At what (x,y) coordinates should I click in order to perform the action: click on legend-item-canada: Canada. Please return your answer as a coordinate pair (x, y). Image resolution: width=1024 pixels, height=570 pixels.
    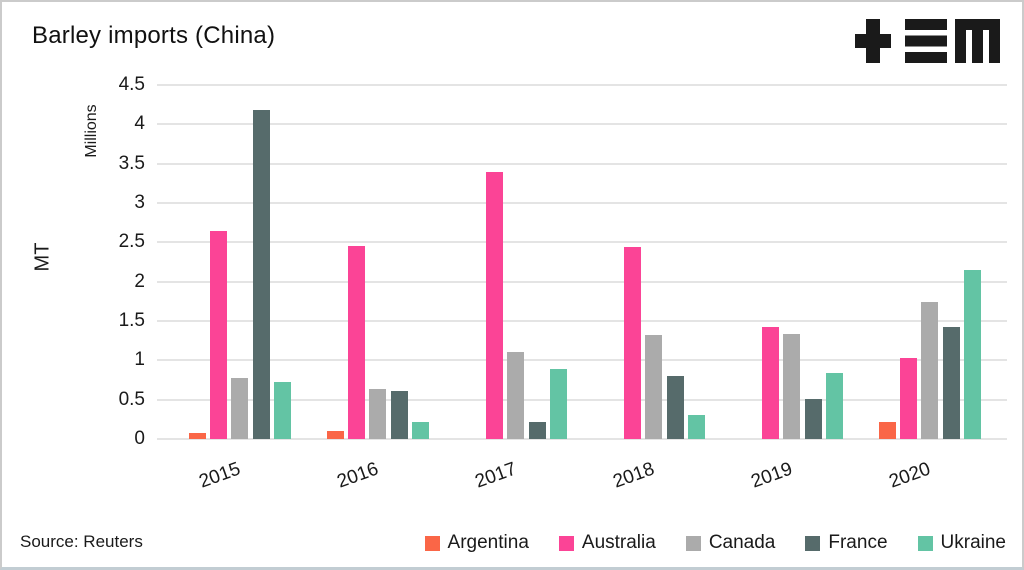
    Looking at the image, I should click on (730, 543).